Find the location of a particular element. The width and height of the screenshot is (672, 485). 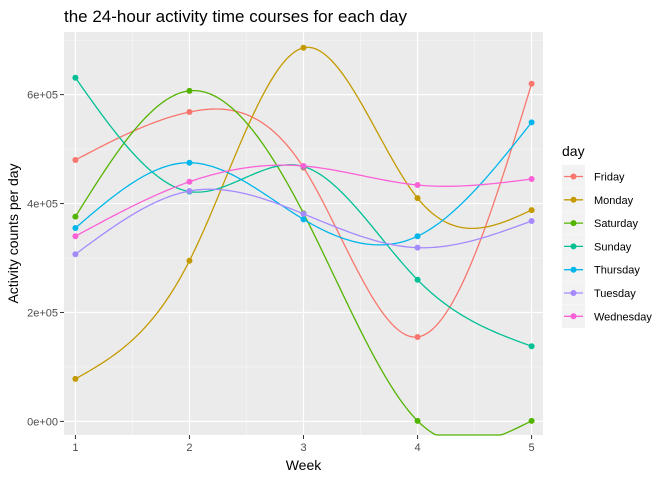

x-tick-label: 2 is located at coordinates (189, 448).